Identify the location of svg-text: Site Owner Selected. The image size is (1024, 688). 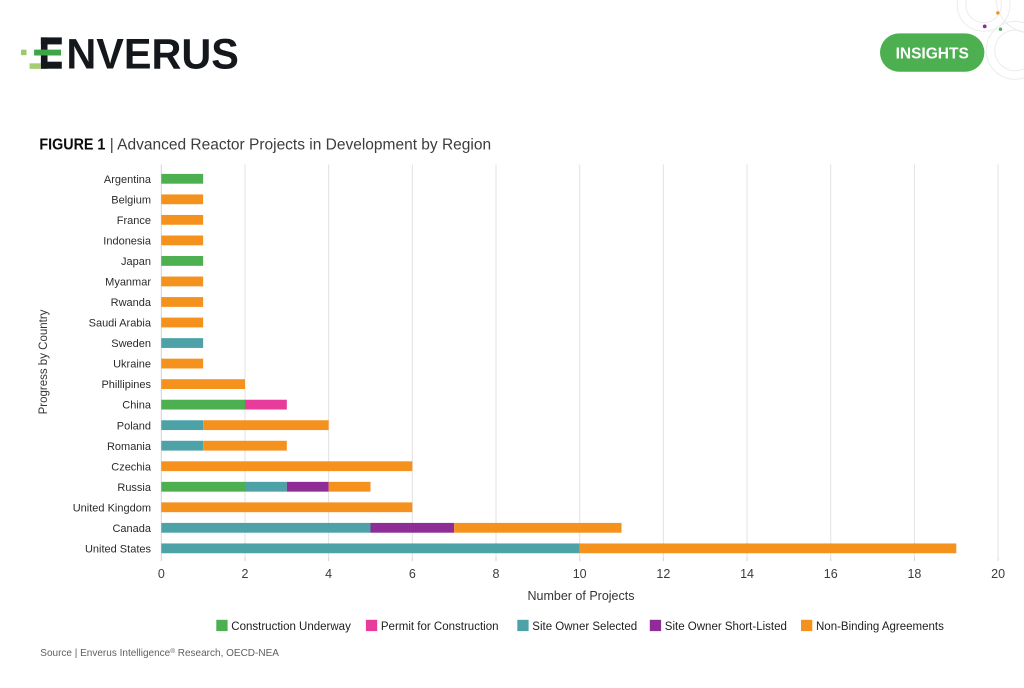
(584, 627).